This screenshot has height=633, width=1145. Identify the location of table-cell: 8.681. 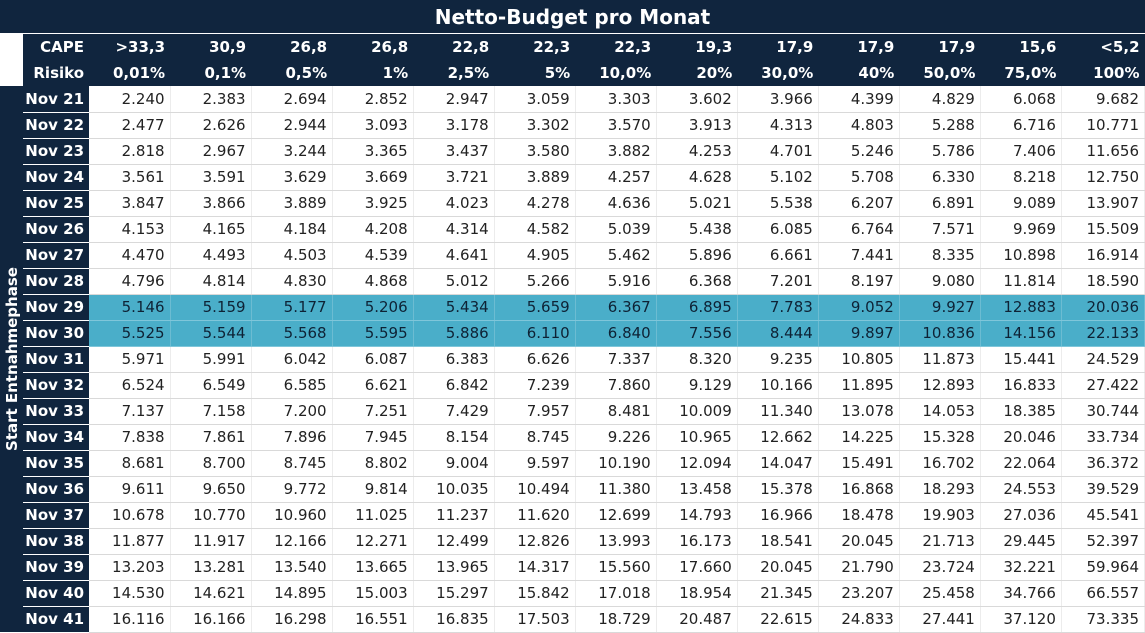
(130, 463).